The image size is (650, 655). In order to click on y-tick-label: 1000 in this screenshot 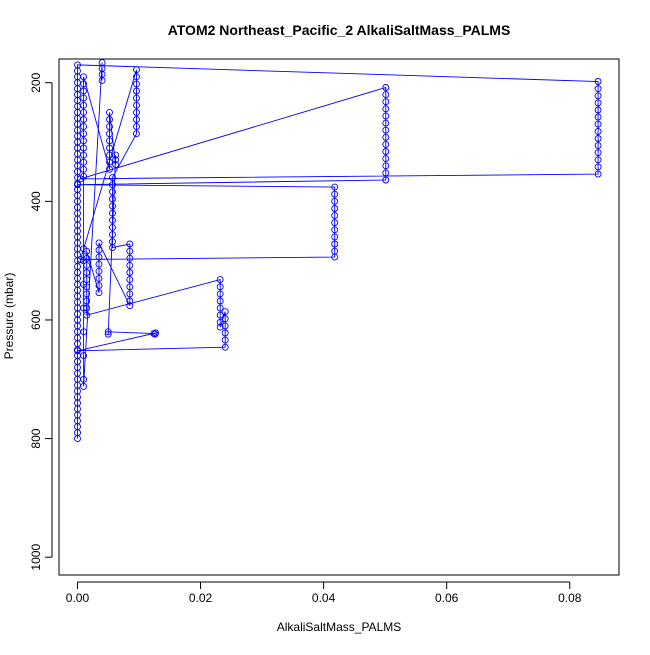, I will do `click(36, 557)`.